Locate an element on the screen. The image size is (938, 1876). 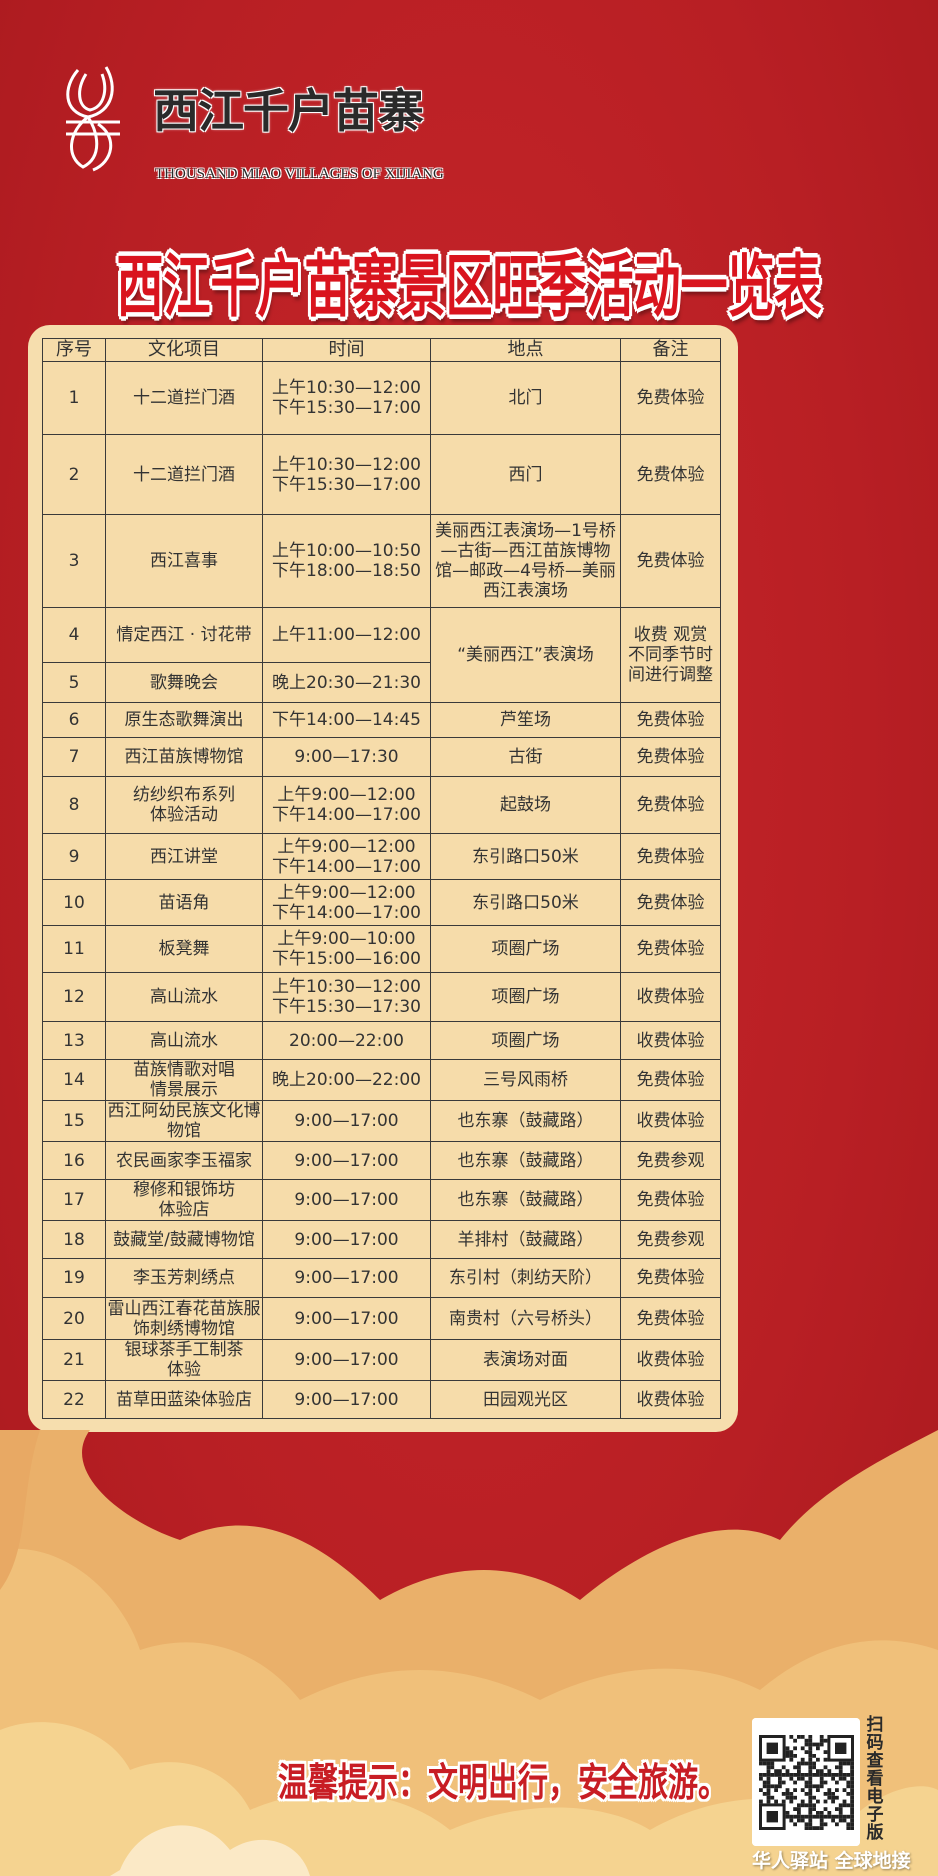
cell-item: 李玉芳刺绣点 is located at coordinates (184, 1278).